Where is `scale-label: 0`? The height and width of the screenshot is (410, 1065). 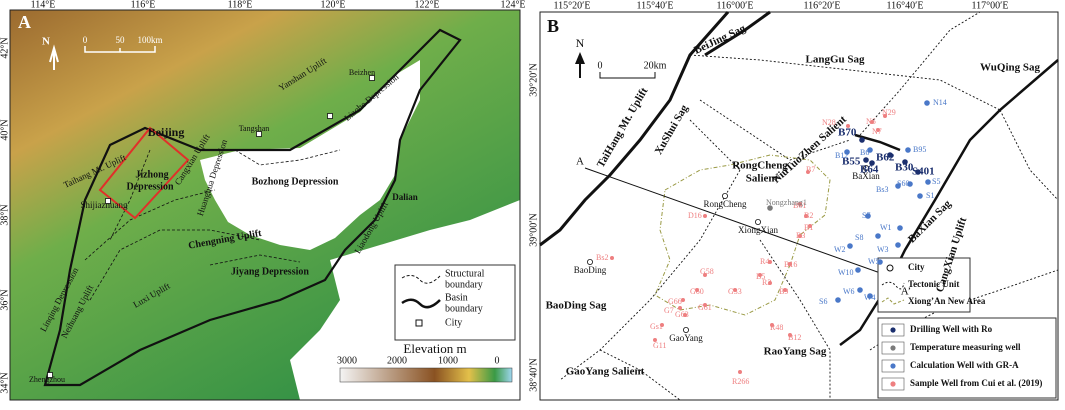
scale-label: 0 is located at coordinates (600, 65).